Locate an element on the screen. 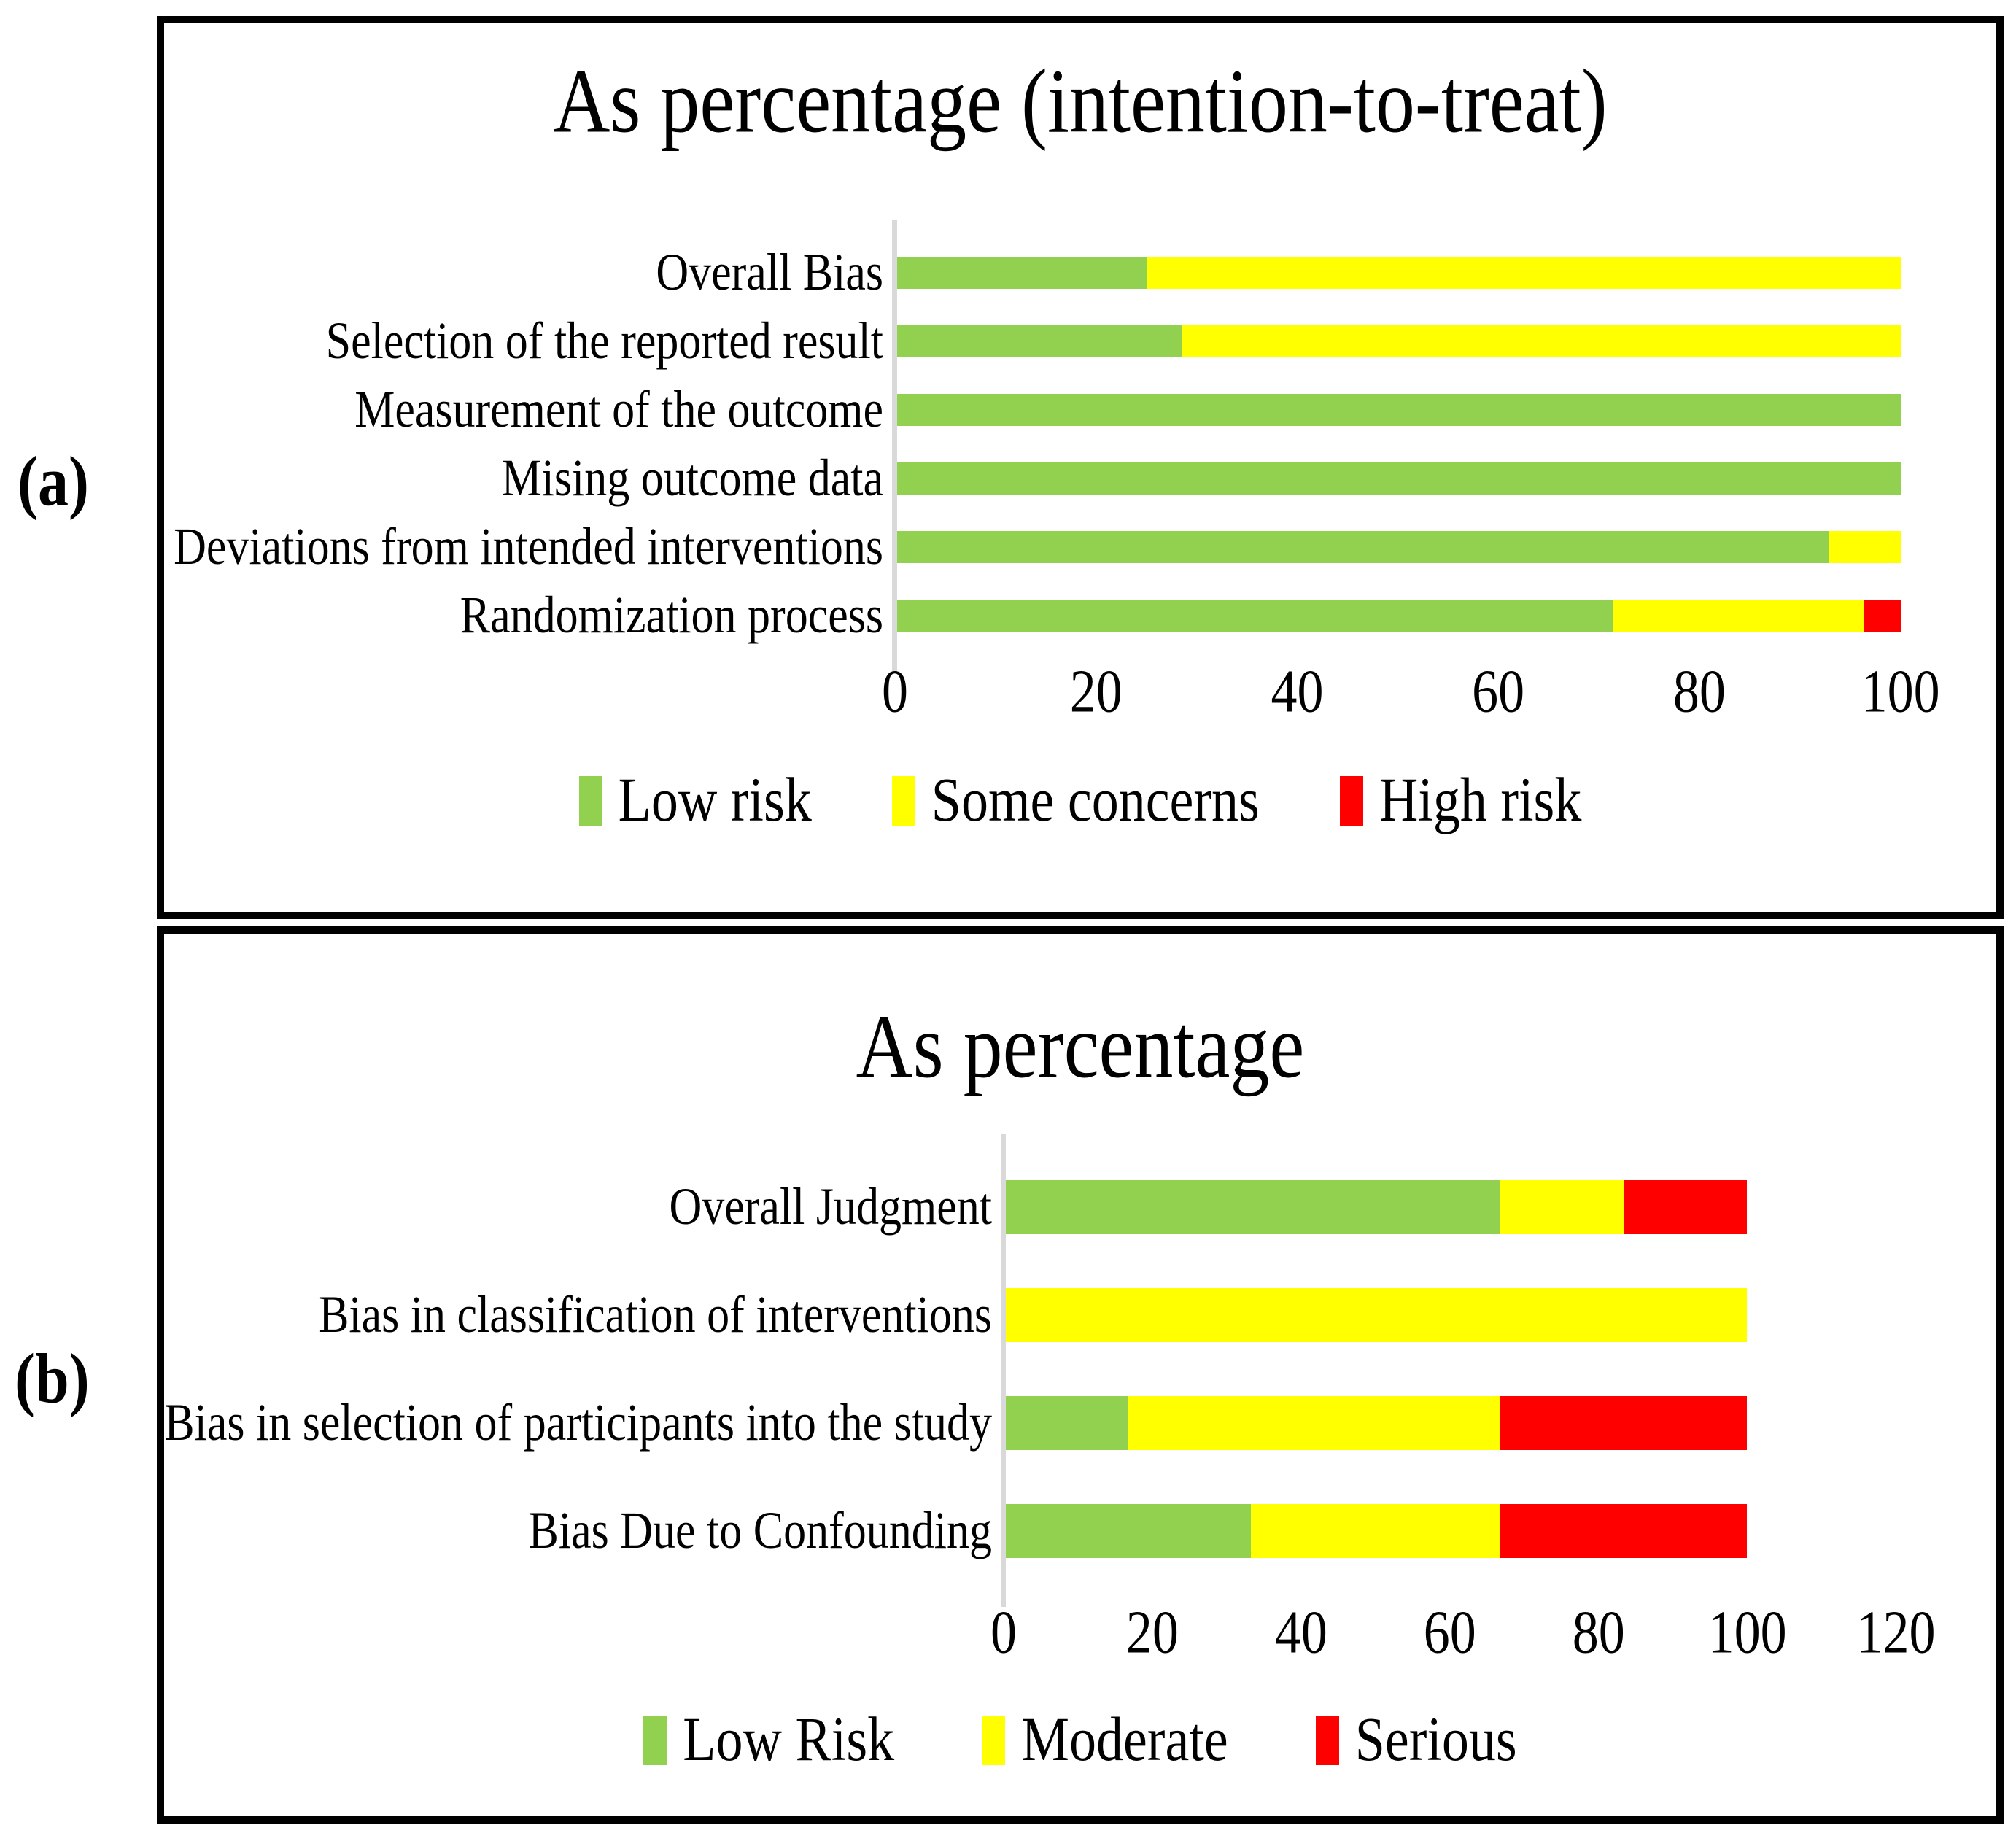 This screenshot has height=1833, width=2016. category-row: Selection of the reported result is located at coordinates (529, 341).